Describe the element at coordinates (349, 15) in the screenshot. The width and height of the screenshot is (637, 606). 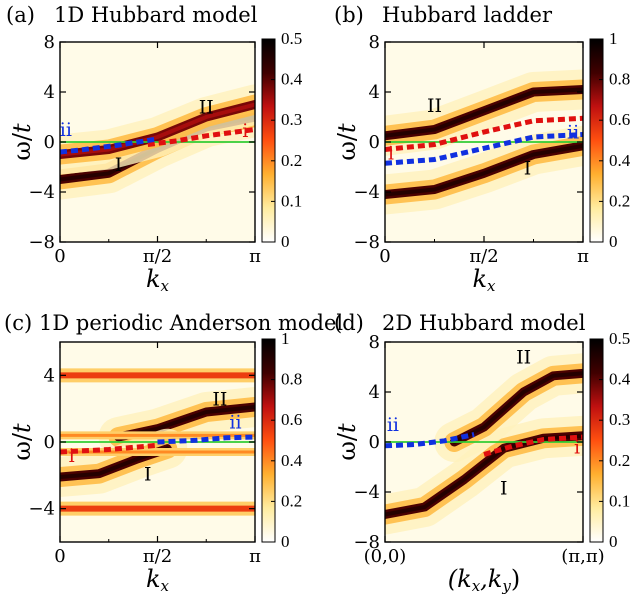
I see `panel-label: (b)` at that location.